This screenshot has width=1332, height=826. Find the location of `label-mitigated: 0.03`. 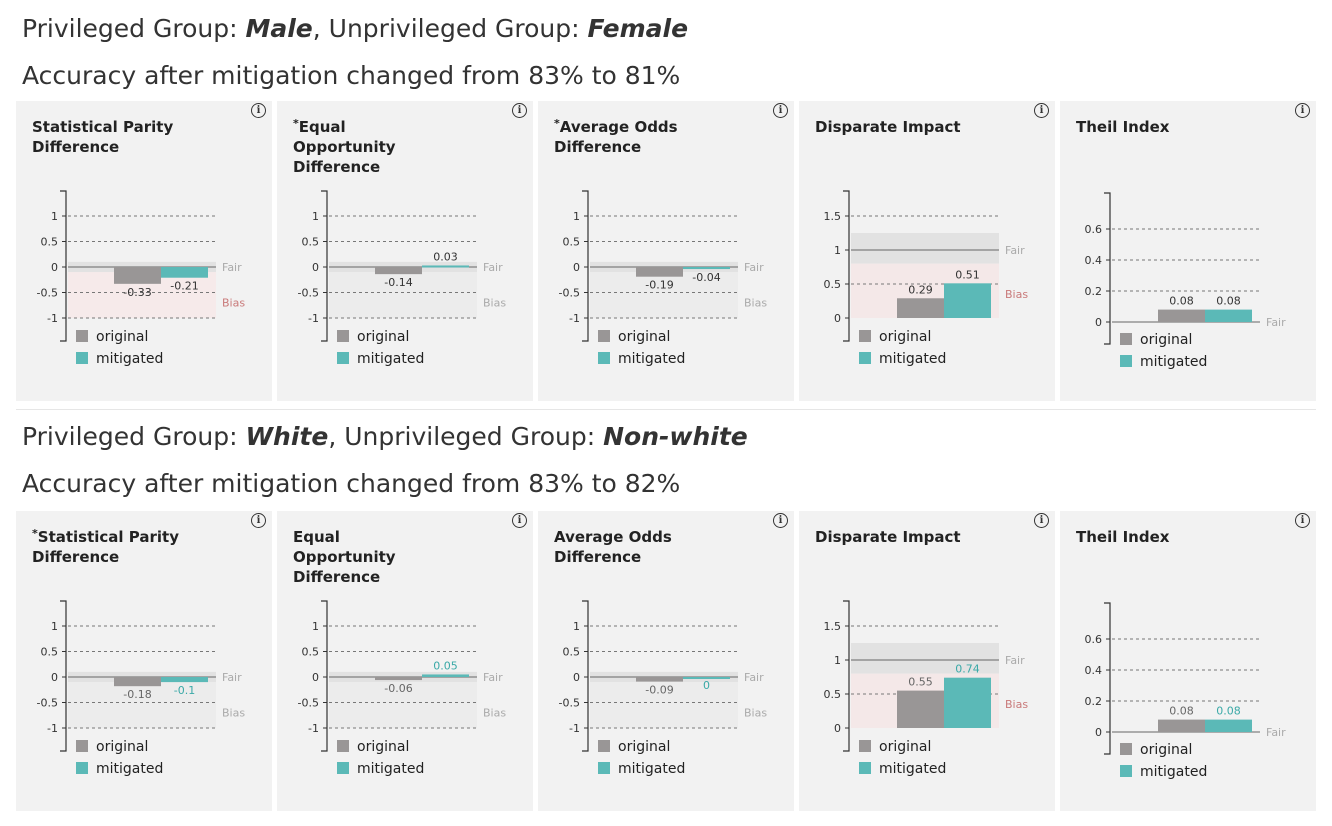

label-mitigated: 0.03 is located at coordinates (445, 256).